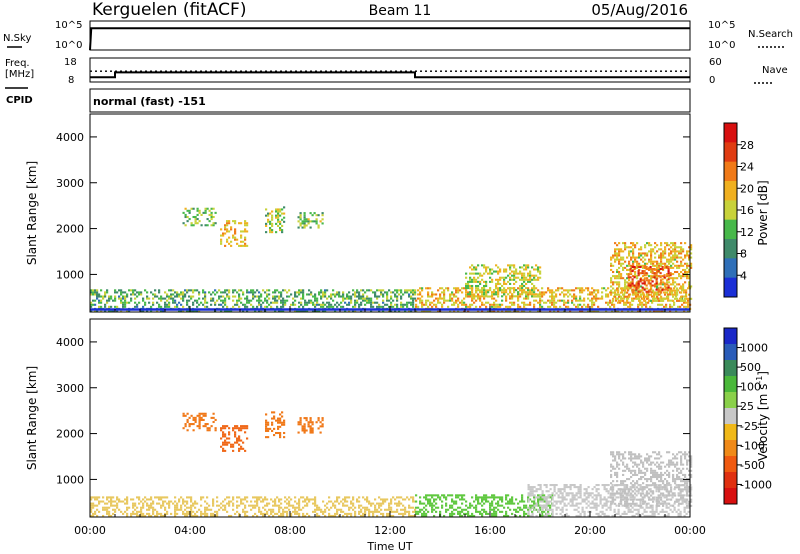  Describe the element at coordinates (70, 62) in the screenshot. I see `freq-left-tick-top: 18` at that location.